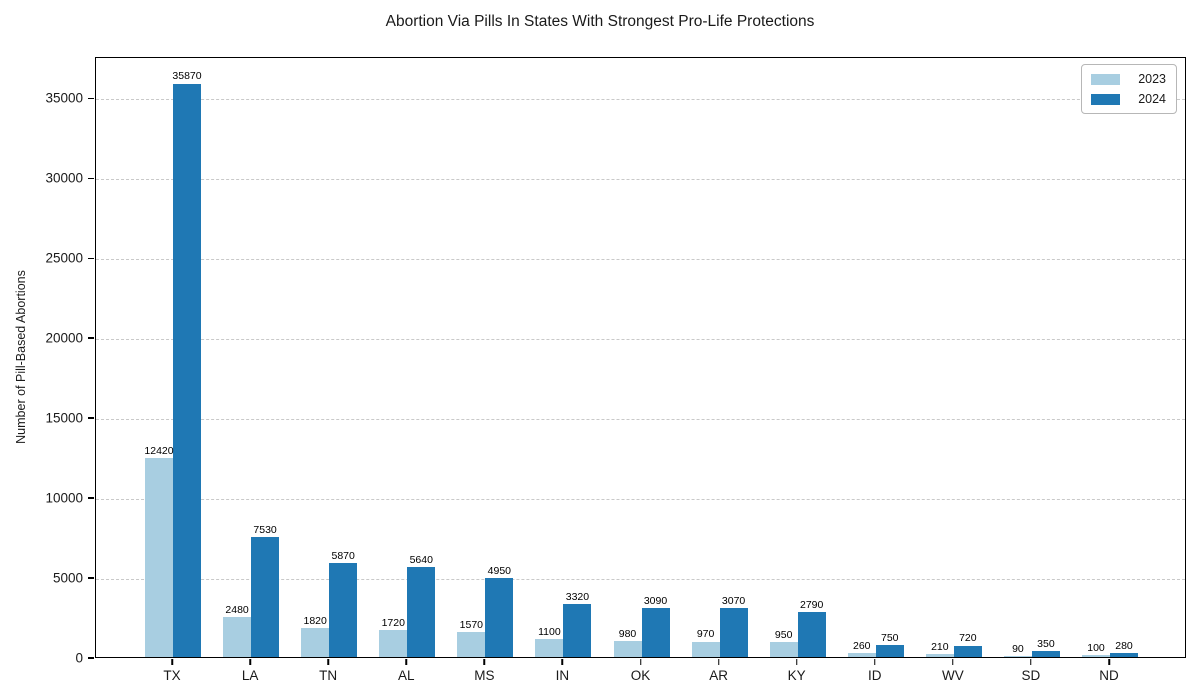  What do you see at coordinates (889, 651) in the screenshot?
I see `bar-2024-ID` at bounding box center [889, 651].